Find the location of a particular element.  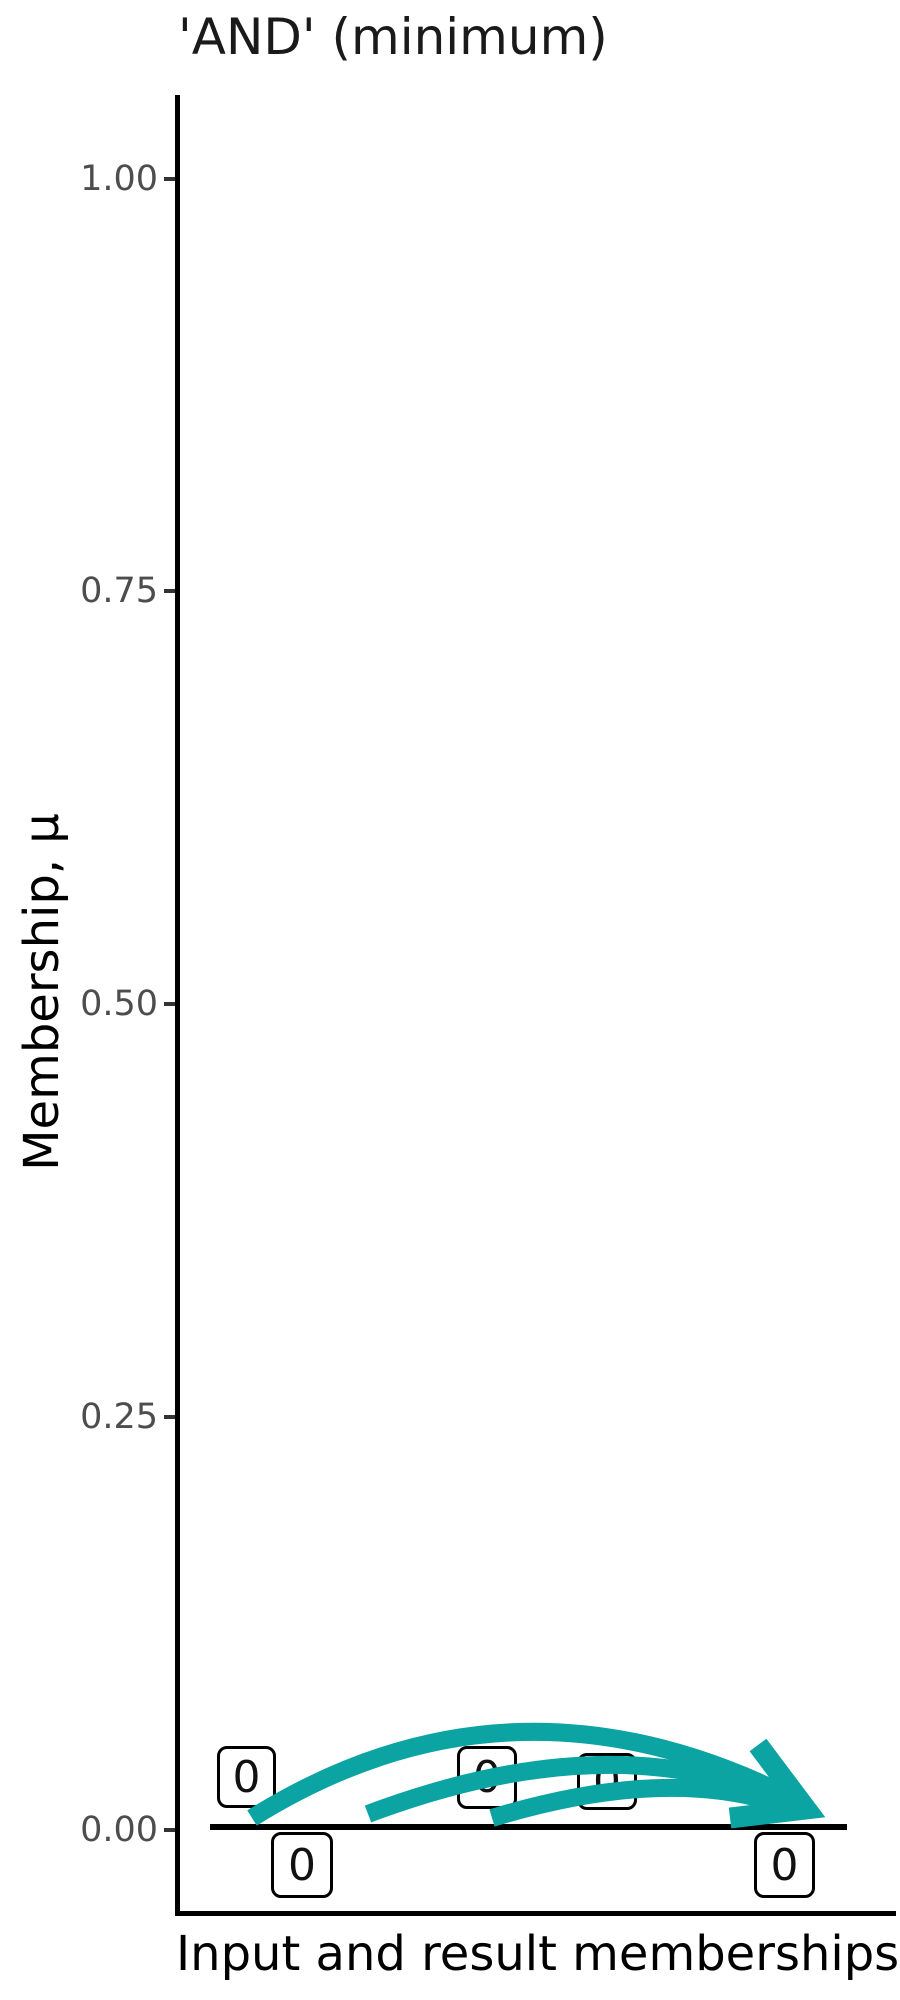

membership-value-box-input-3: 0 is located at coordinates (607, 1781).